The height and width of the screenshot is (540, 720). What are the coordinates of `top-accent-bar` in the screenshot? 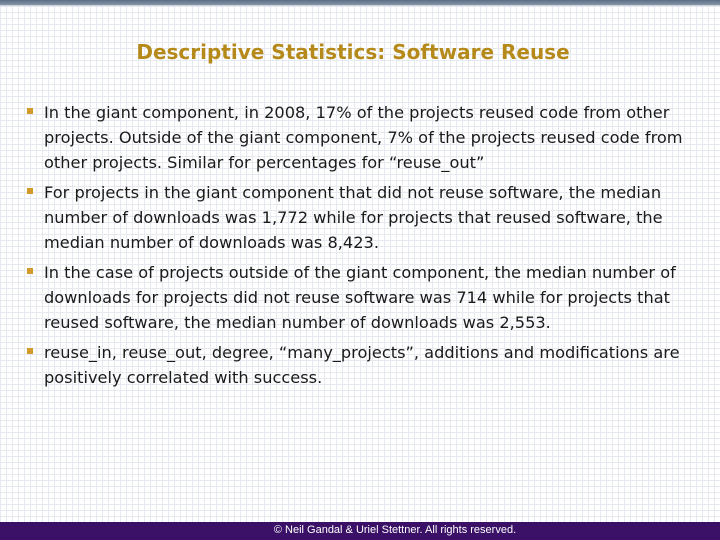 It's located at (360, 2).